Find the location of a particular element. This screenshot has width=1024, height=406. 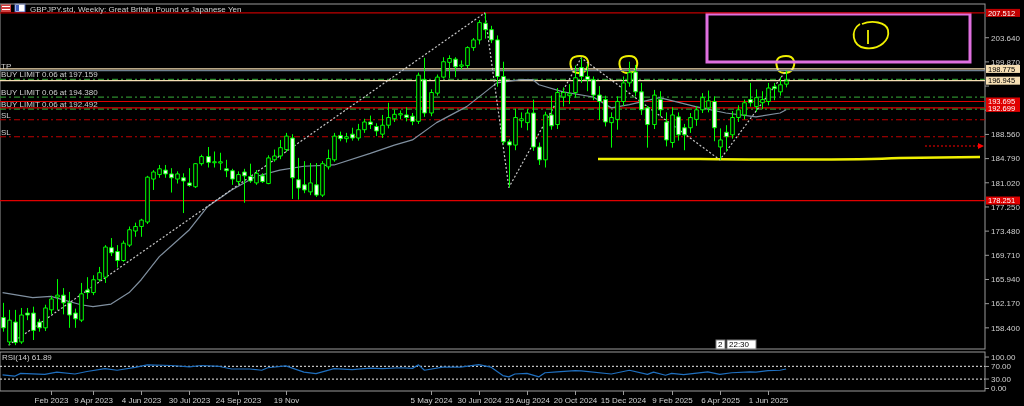

x-tick-label: 5 May 2024 is located at coordinates (431, 400).